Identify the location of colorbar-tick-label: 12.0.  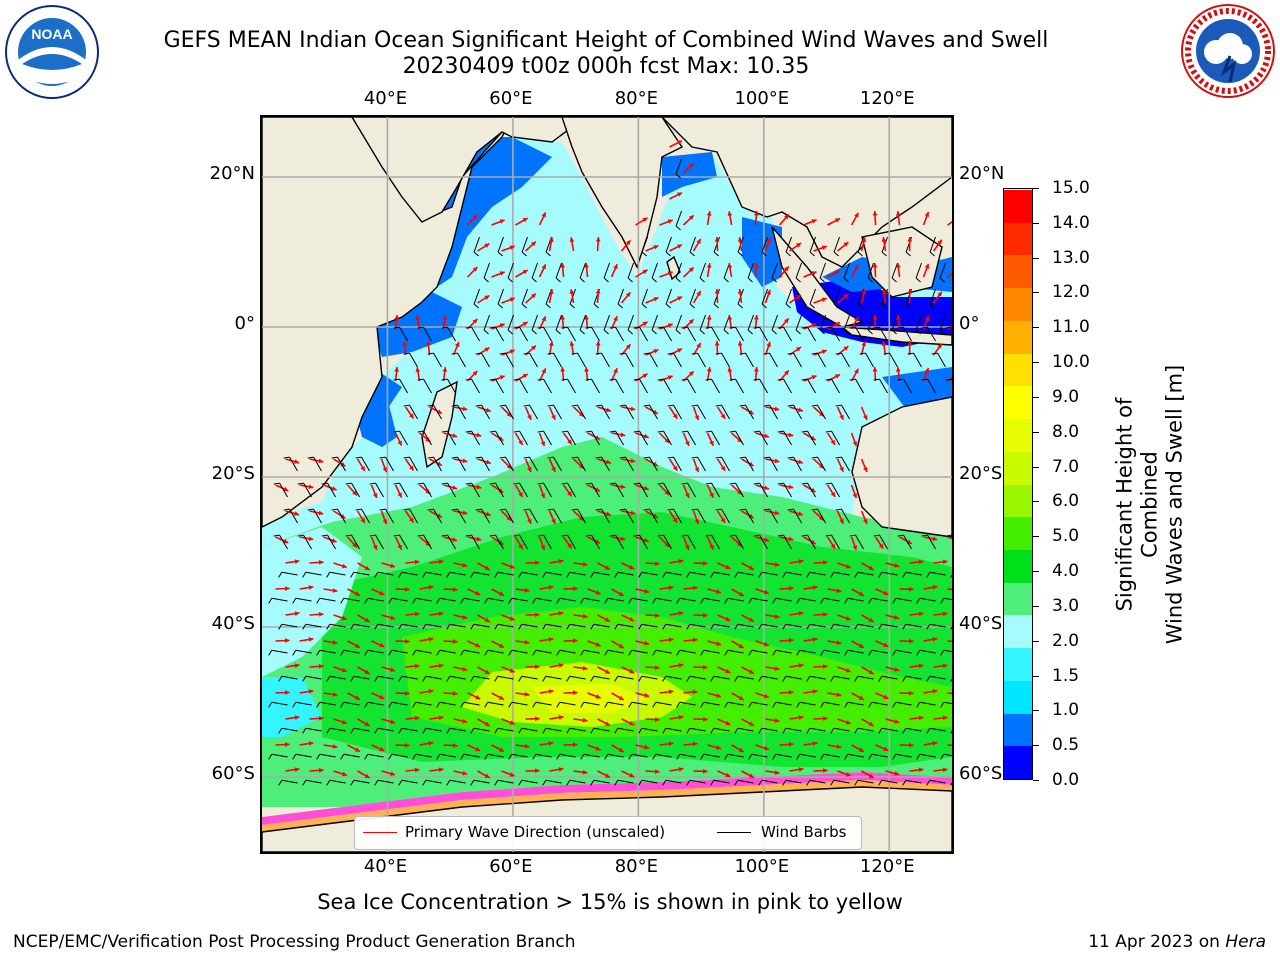
(1071, 292).